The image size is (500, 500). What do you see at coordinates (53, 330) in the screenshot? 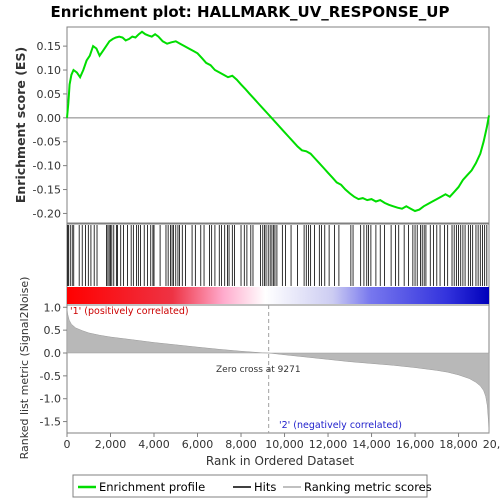
I see `metric-y-tick-label: 0.5` at bounding box center [53, 330].